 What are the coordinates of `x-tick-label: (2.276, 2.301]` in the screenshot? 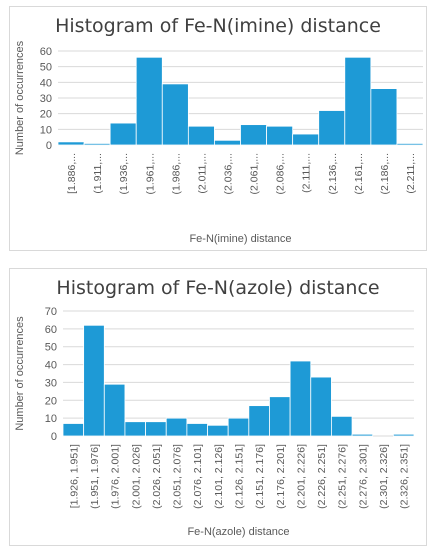 It's located at (363, 476).